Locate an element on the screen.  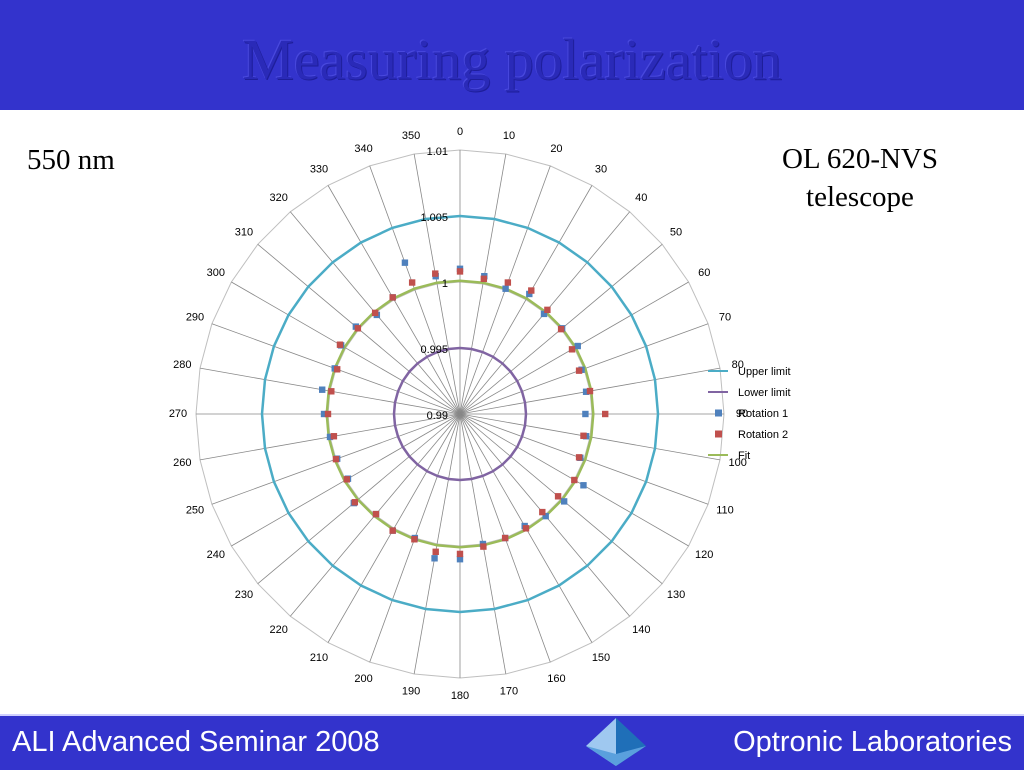
angle-tick-label: 100 is located at coordinates (738, 463).